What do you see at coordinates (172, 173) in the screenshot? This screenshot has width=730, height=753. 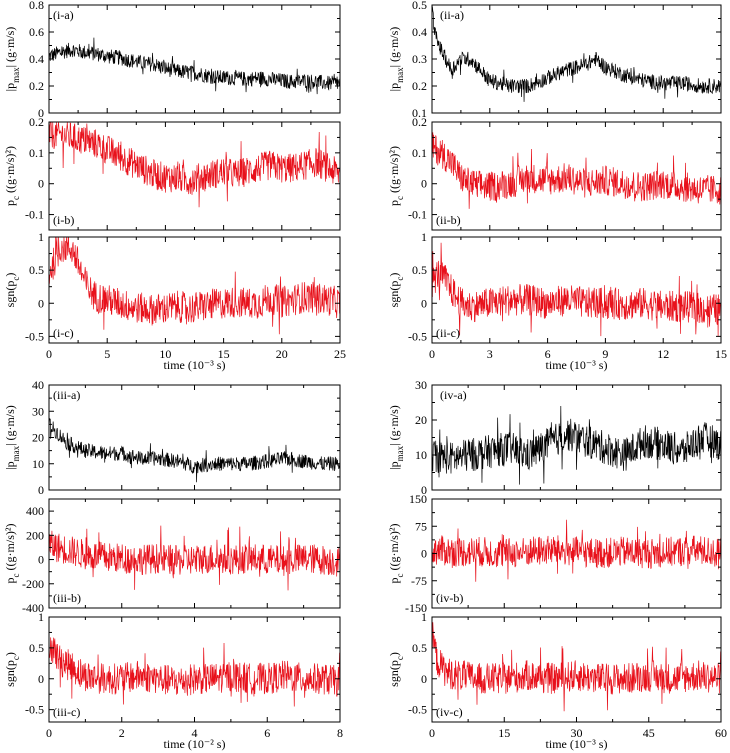 I see `panel-i-1: -0.1 0 0.1 0.2 (i-b) pc ((g·m/s)²)` at bounding box center [172, 173].